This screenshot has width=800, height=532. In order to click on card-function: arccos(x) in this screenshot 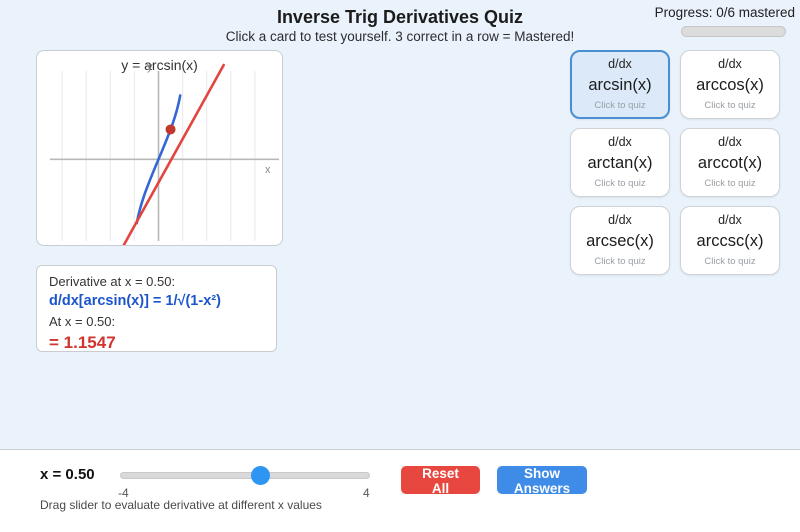, I will do `click(730, 84)`.